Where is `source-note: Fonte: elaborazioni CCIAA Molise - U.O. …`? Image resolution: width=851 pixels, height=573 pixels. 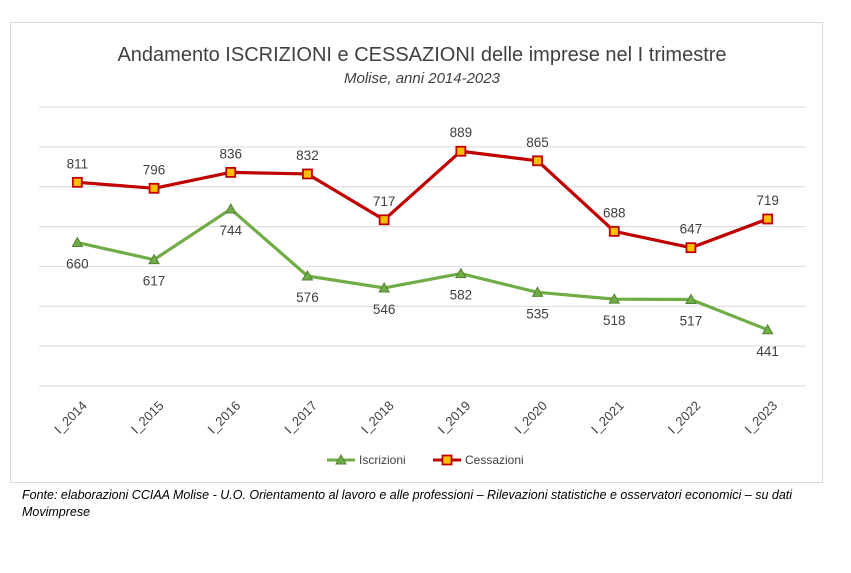 source-note: Fonte: elaborazioni CCIAA Molise - U.O. … is located at coordinates (407, 503).